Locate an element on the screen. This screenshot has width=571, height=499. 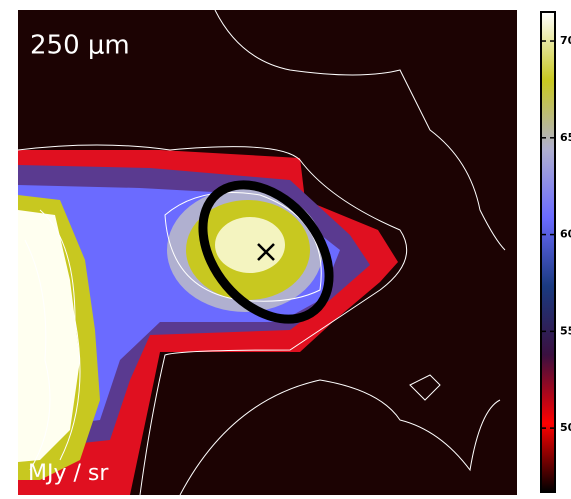
left-core is located at coordinates (49, 336).